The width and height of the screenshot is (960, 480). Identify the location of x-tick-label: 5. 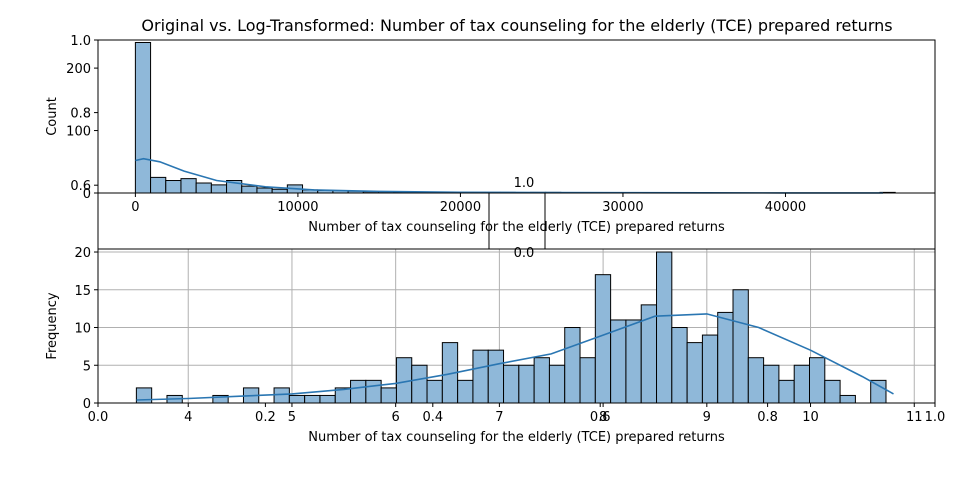
(292, 417).